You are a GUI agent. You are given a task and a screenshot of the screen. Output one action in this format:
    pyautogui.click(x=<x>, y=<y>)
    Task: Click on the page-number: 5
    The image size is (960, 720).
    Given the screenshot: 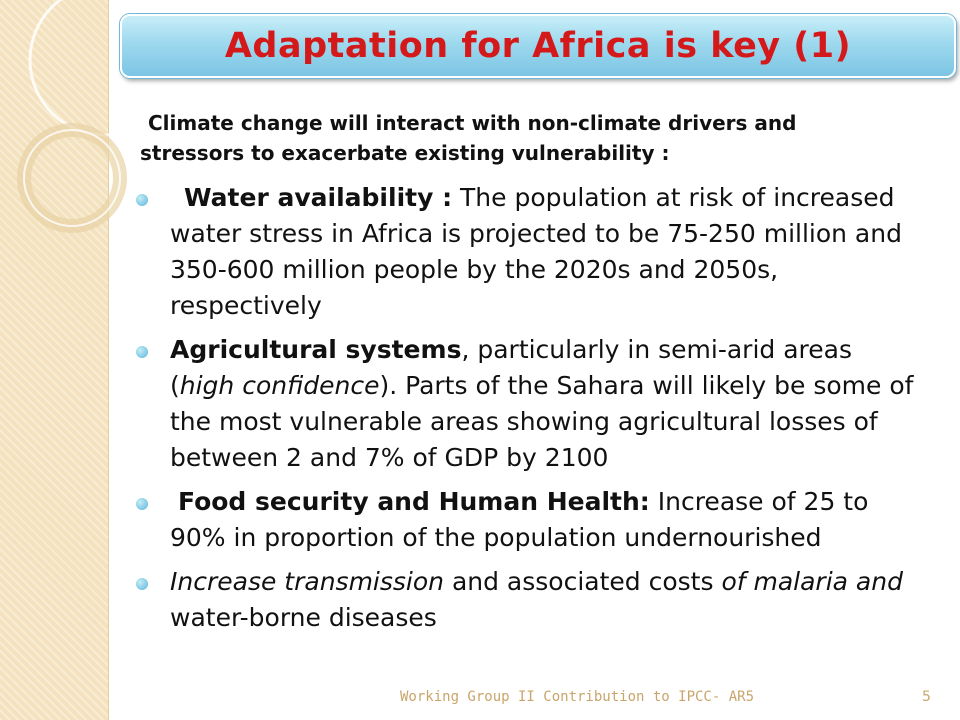 What is the action you would take?
    pyautogui.click(x=926, y=697)
    